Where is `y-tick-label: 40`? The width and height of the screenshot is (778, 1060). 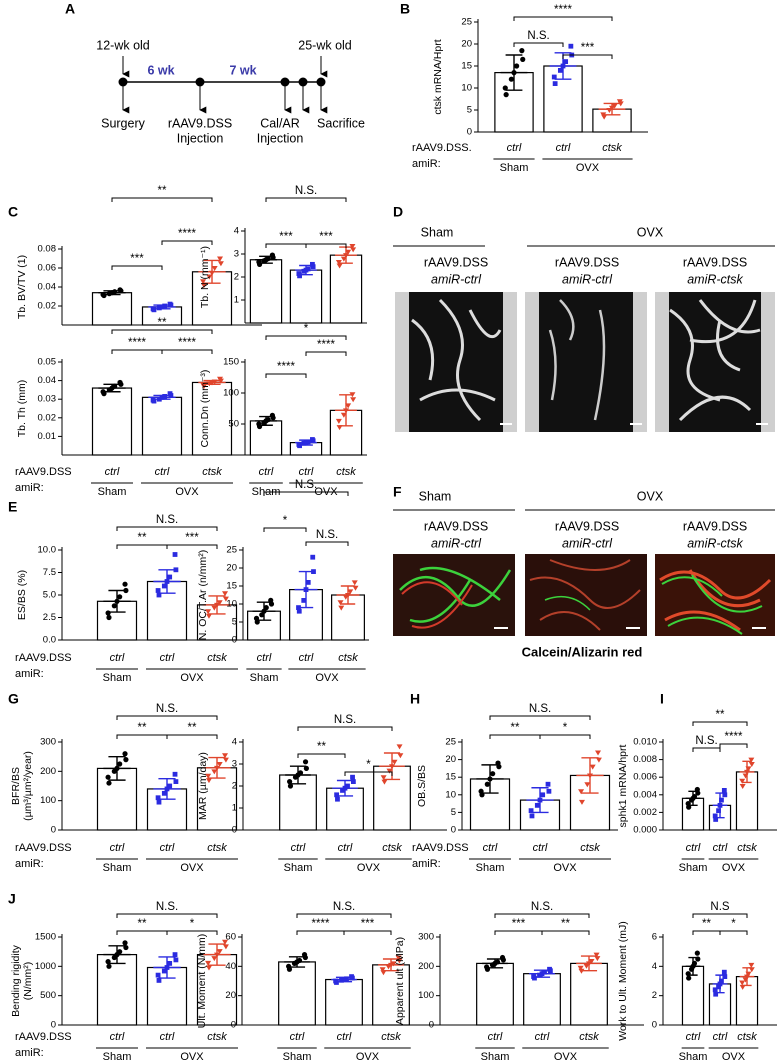
y-tick-label: 40 is located at coordinates (230, 966).